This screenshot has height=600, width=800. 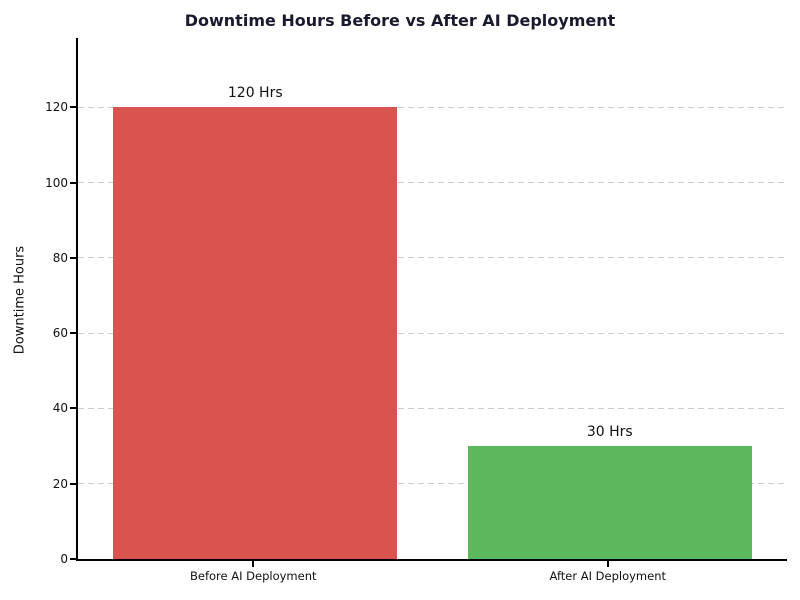 I want to click on y-tick-label: 0, so click(x=64, y=559).